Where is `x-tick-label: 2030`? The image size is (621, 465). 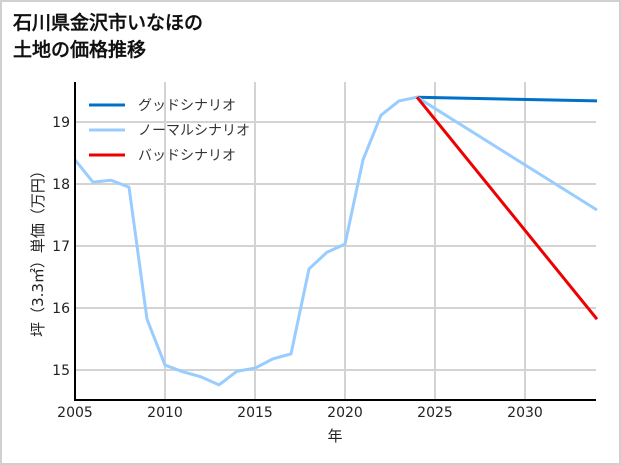
x-tick-label: 2030 is located at coordinates (525, 413).